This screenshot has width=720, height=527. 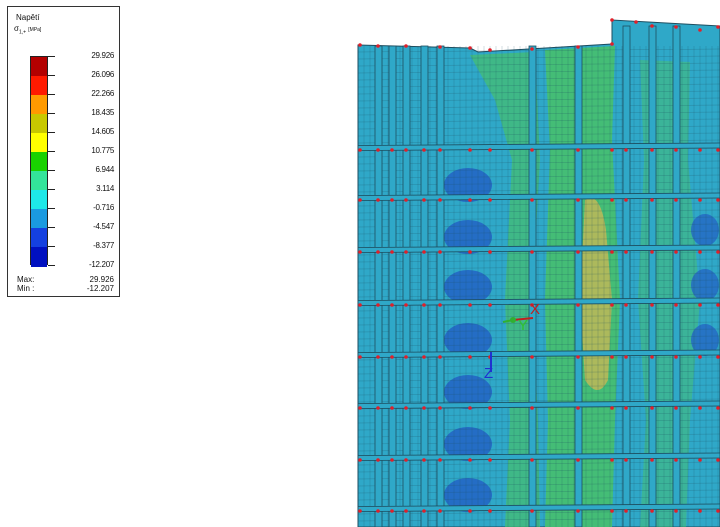 What do you see at coordinates (101, 264) in the screenshot?
I see `legend-level-label: -12.207` at bounding box center [101, 264].